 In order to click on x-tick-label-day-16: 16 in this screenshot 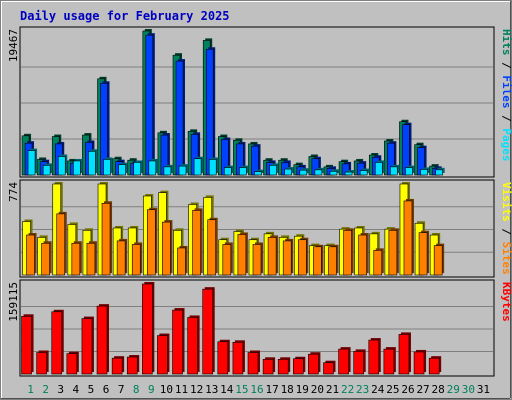, I will do `click(256, 389)`.